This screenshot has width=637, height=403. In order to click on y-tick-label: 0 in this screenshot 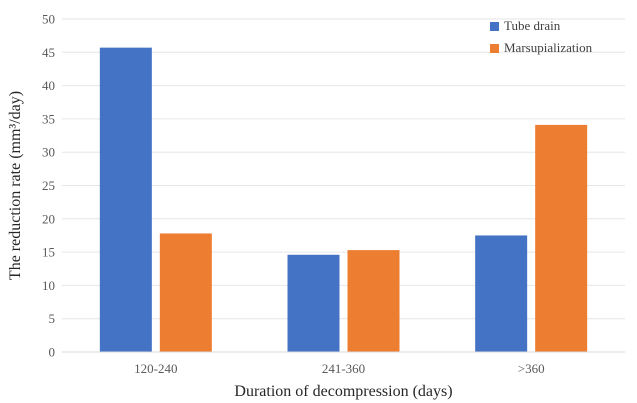, I will do `click(52, 352)`.